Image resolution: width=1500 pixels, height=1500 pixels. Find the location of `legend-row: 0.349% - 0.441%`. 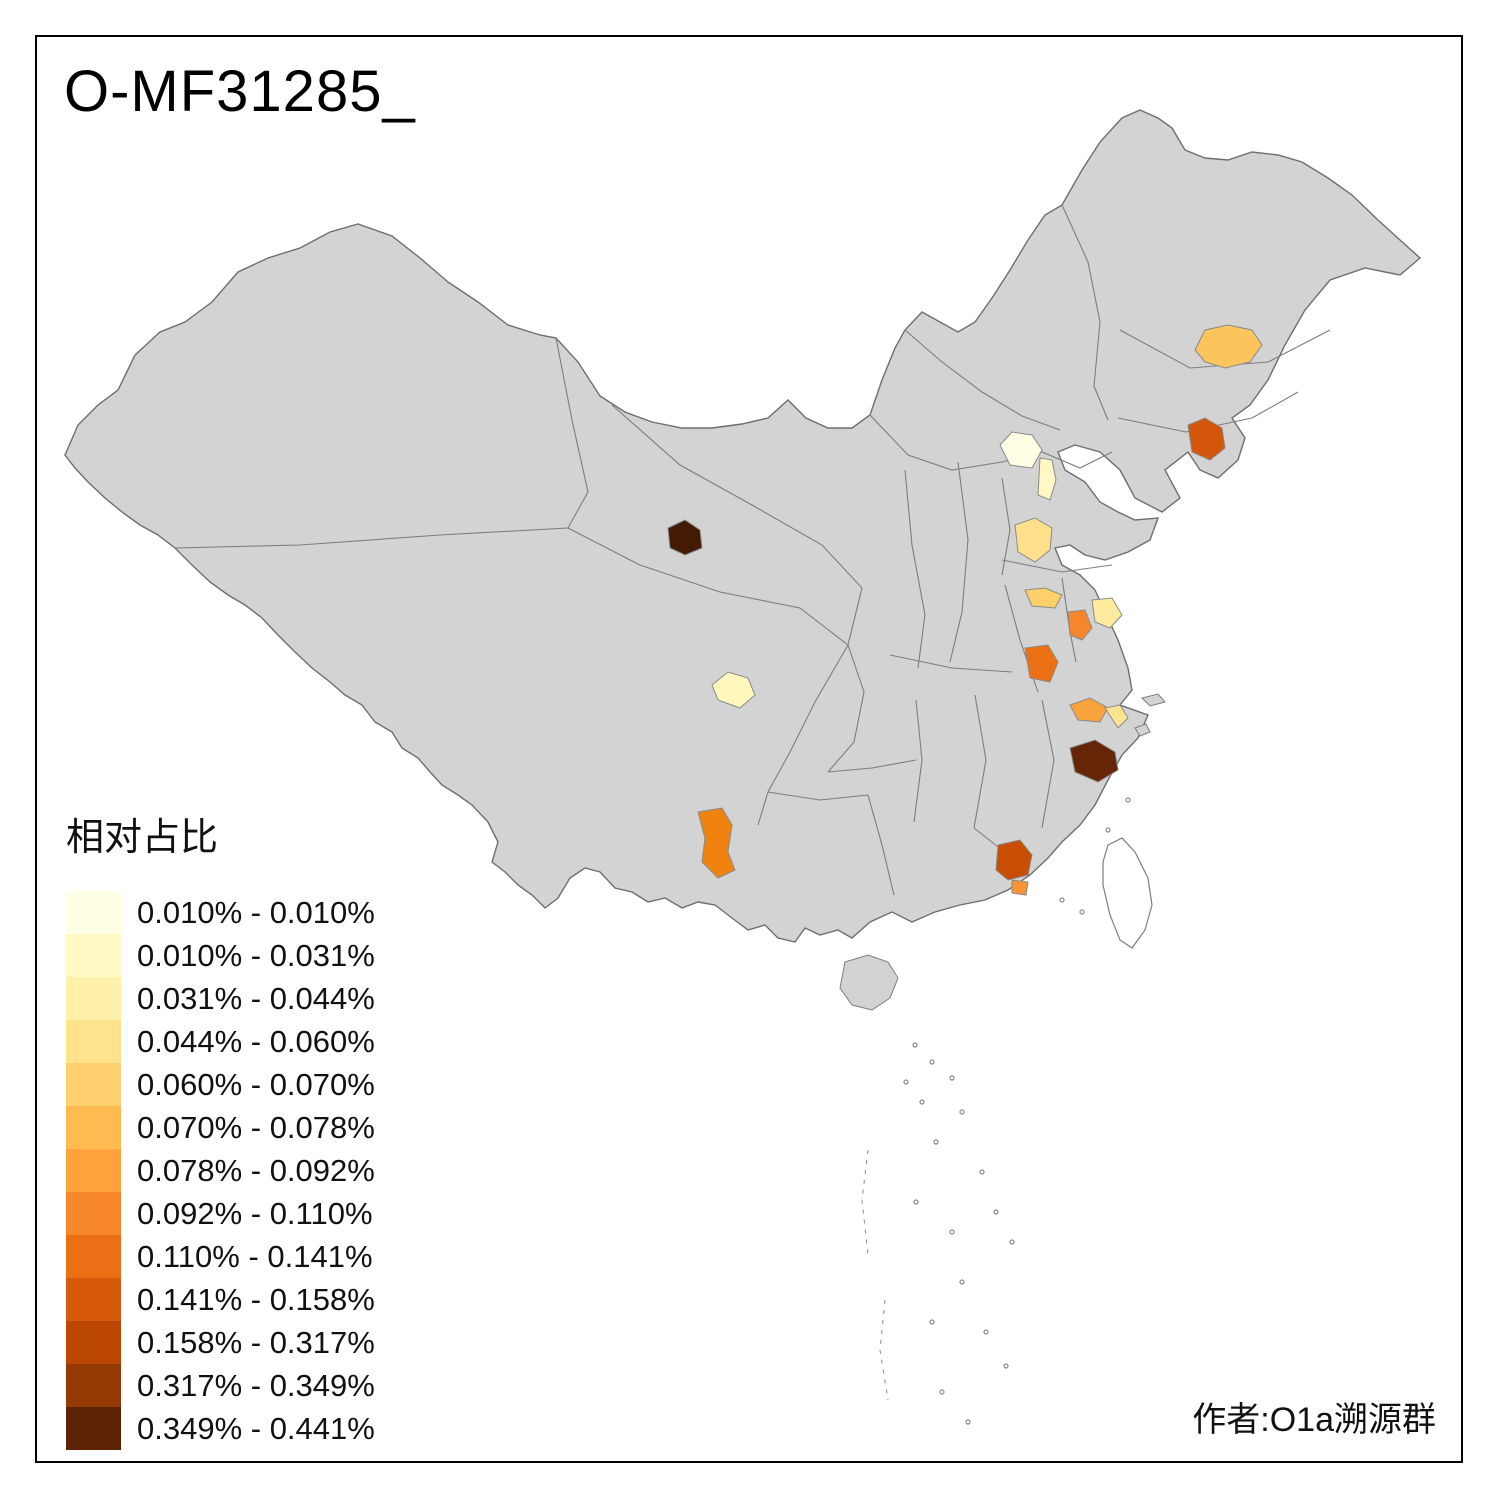

legend-row: 0.349% - 0.441% is located at coordinates (220, 1428).